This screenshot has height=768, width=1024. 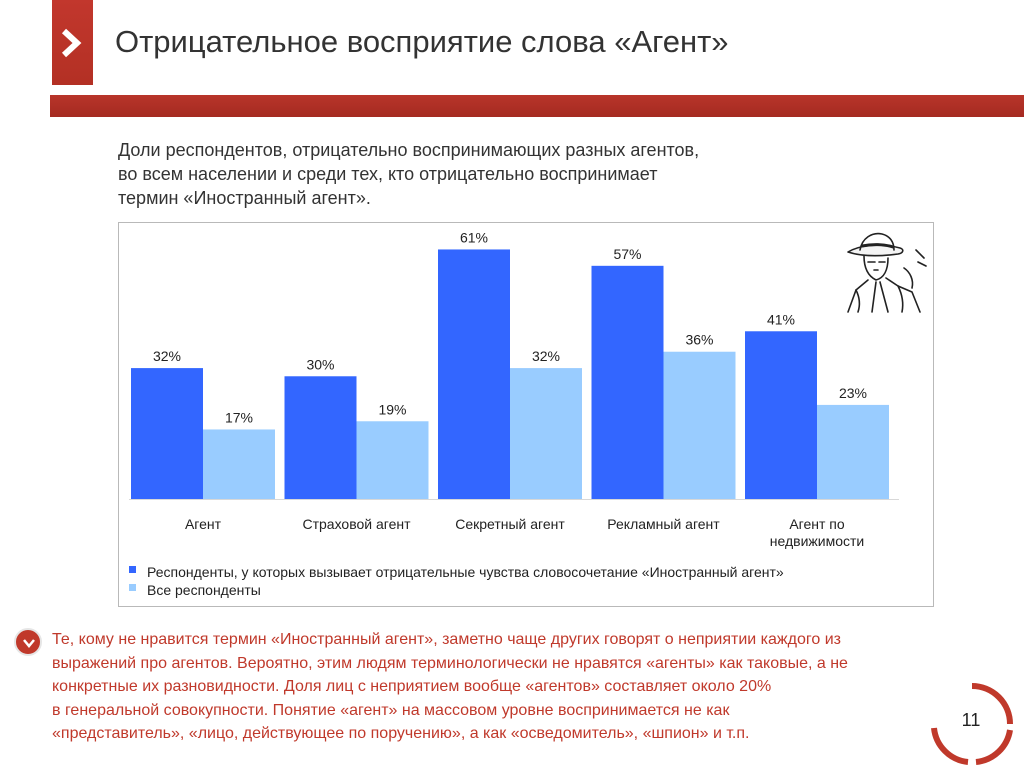 What do you see at coordinates (239, 417) in the screenshot?
I see `data-label: 17%` at bounding box center [239, 417].